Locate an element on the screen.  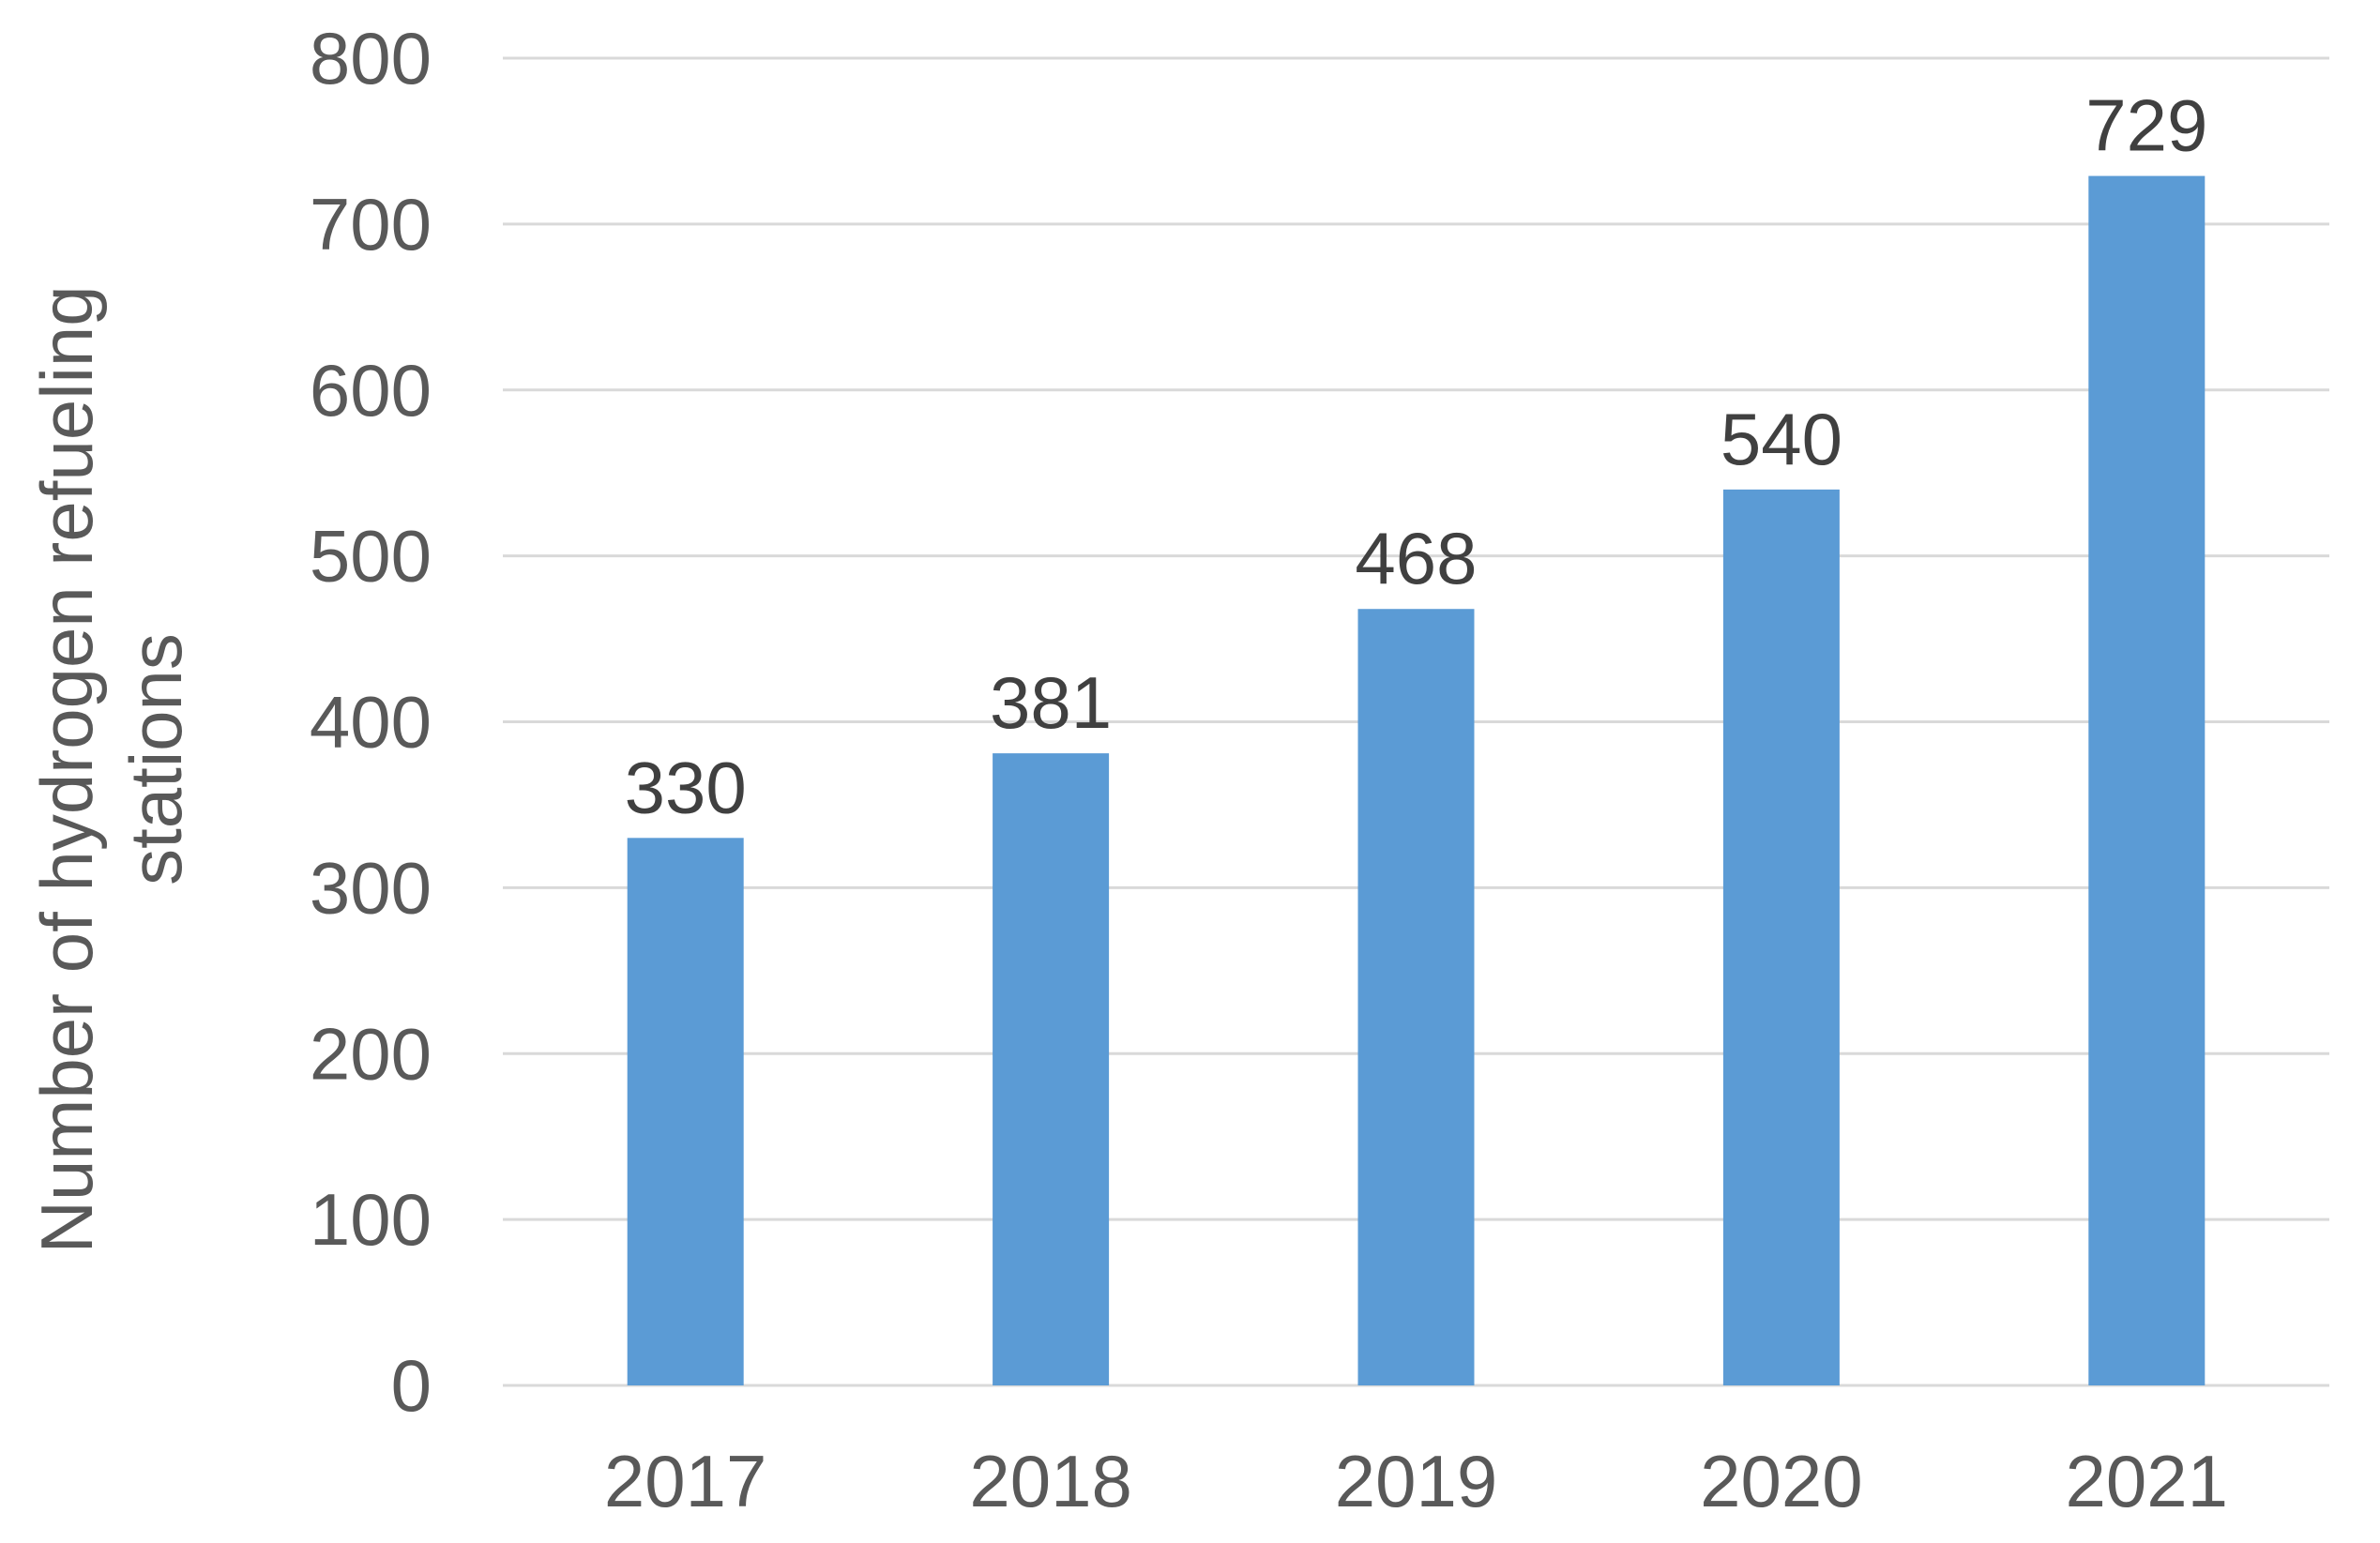
data-label: 468 is located at coordinates (1416, 558).